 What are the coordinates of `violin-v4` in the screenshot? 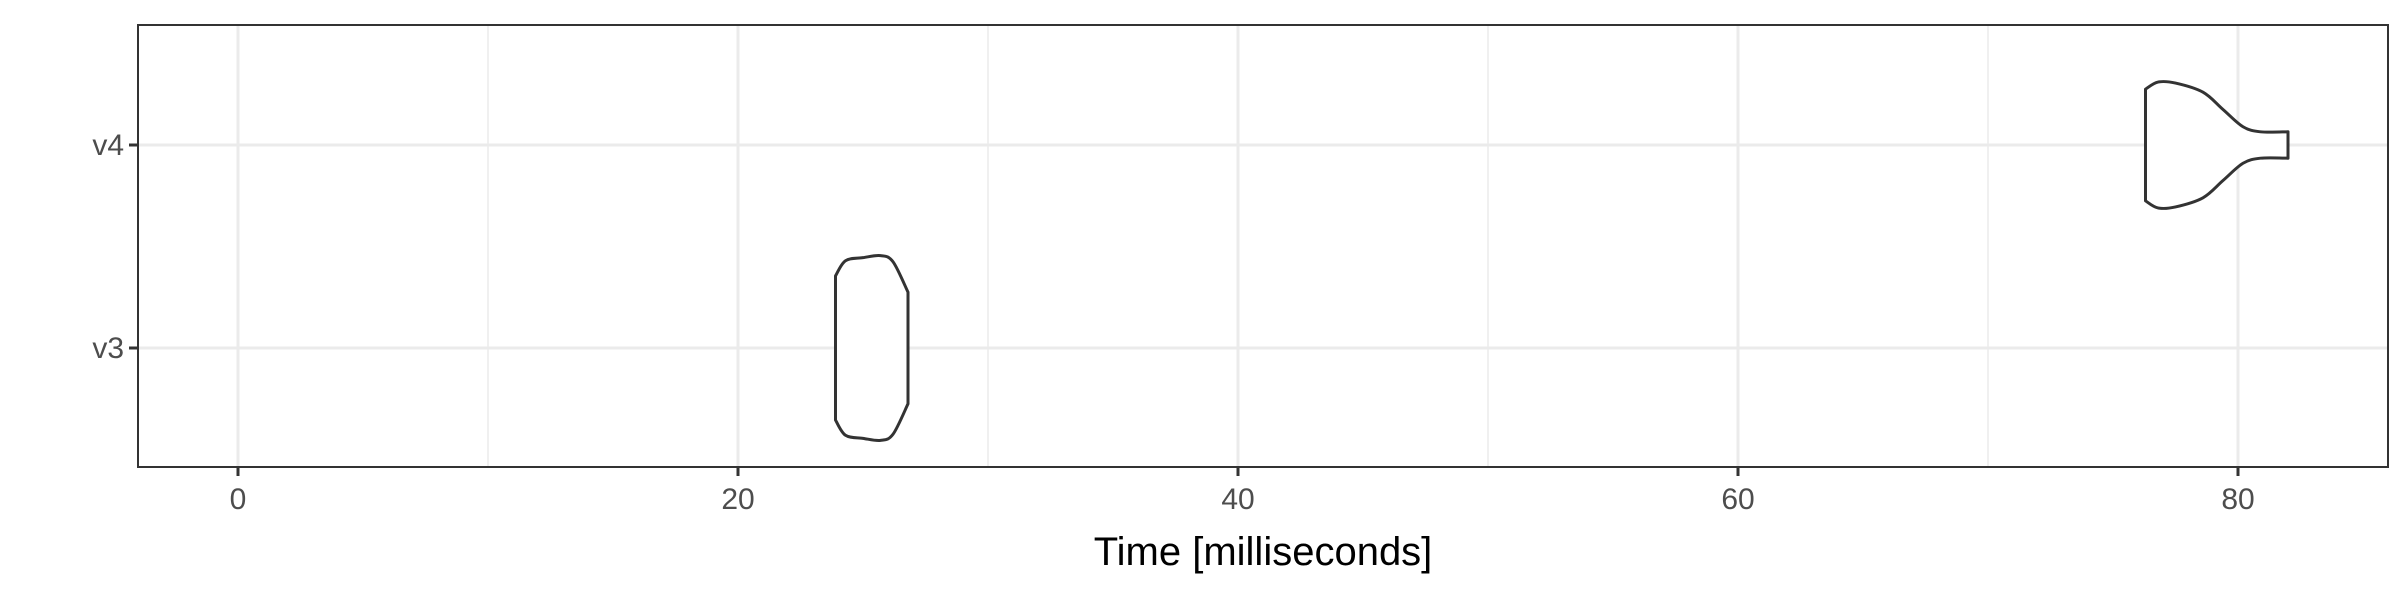 It's located at (2217, 145).